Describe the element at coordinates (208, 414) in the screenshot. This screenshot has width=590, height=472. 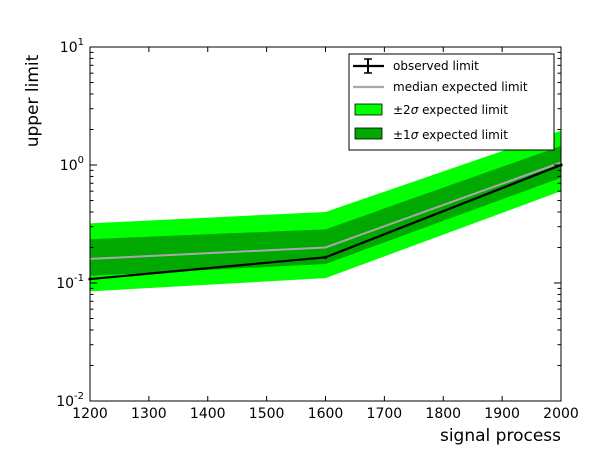
I see `x-tick-label: 1400` at that location.